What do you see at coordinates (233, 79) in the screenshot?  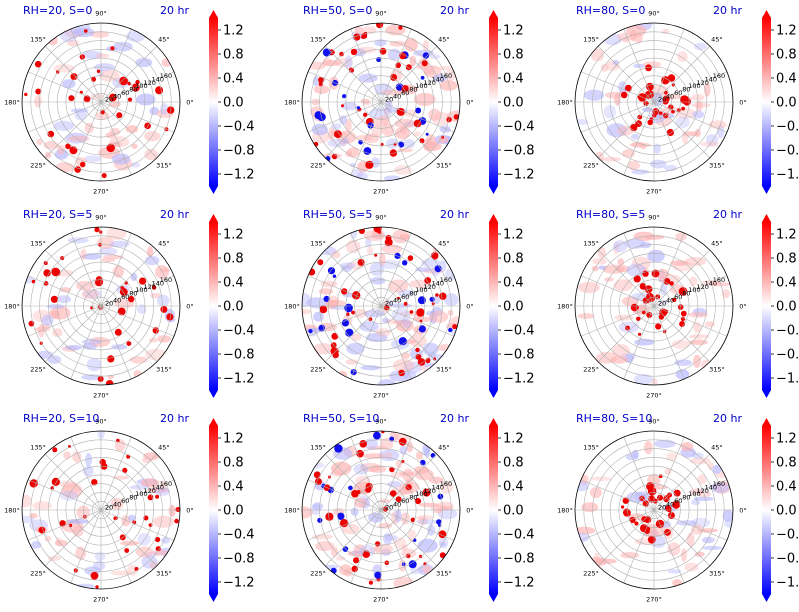 I see `colorbar-tick-label: 0.4` at bounding box center [233, 79].